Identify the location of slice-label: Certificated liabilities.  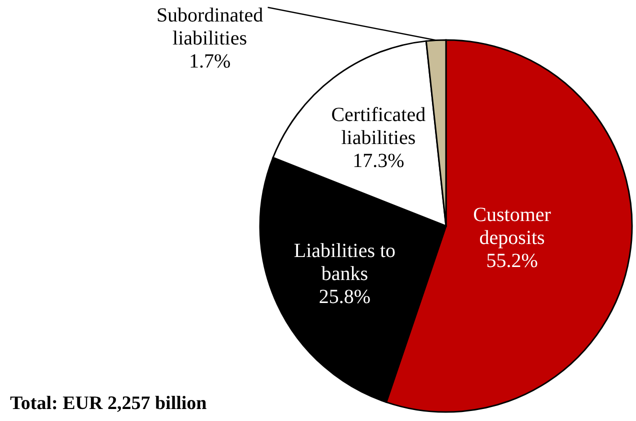
(378, 127).